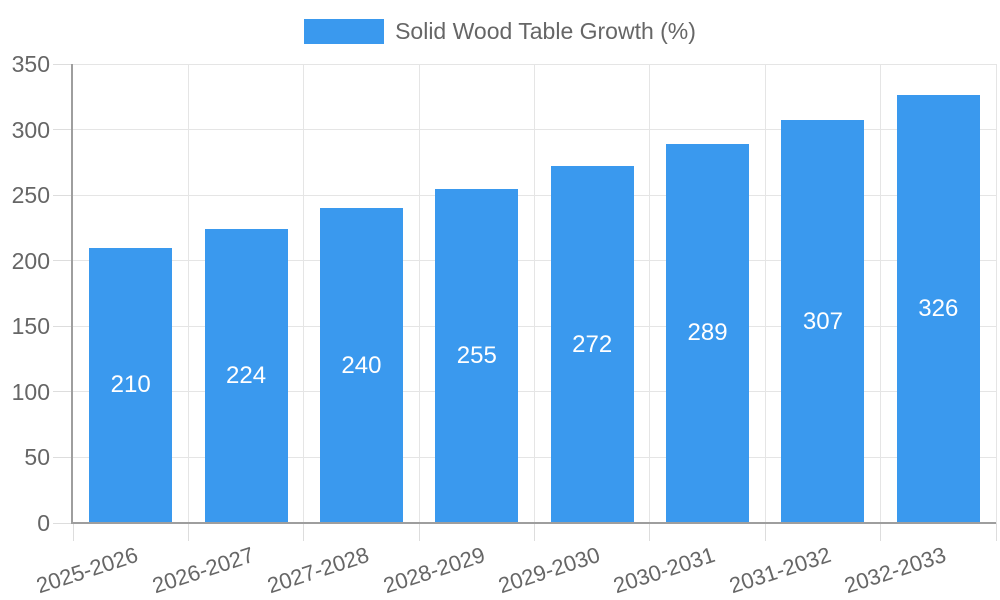  I want to click on bar-value-label: 289, so click(707, 333).